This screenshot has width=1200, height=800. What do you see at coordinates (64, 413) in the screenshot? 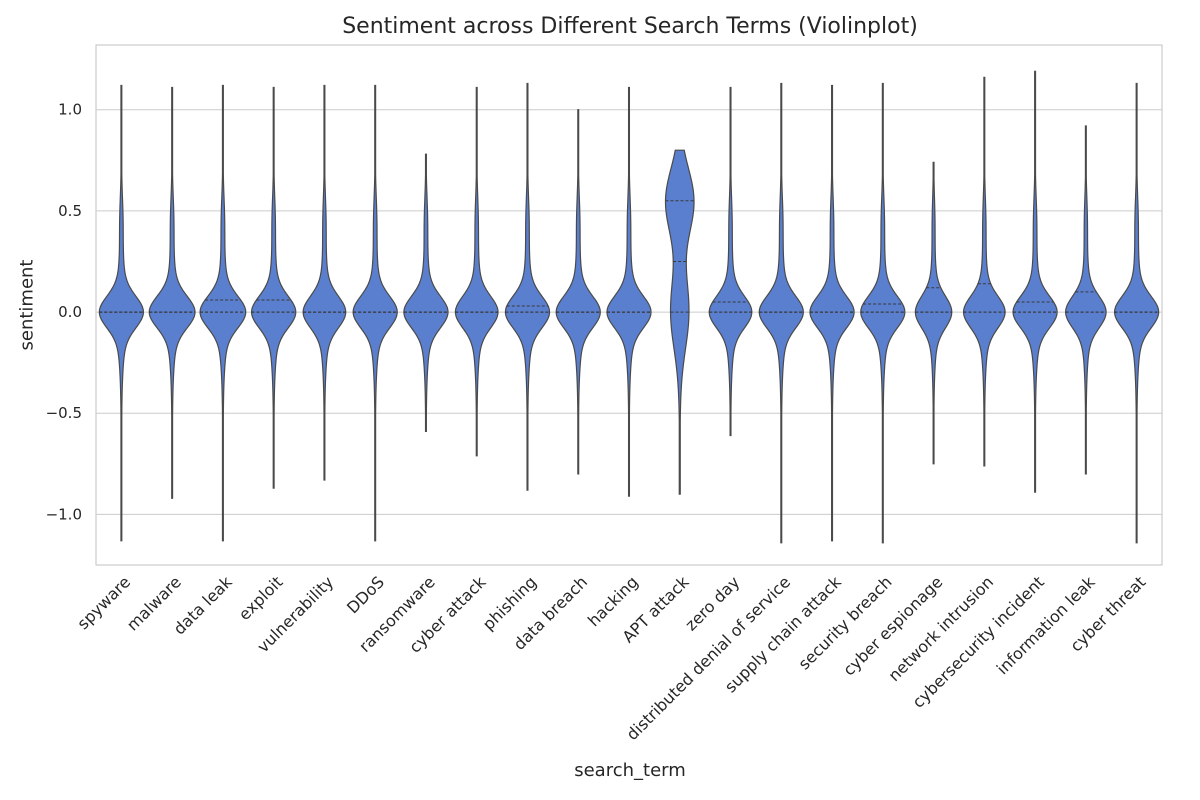
I see `y-tick-label: −0.5` at bounding box center [64, 413].